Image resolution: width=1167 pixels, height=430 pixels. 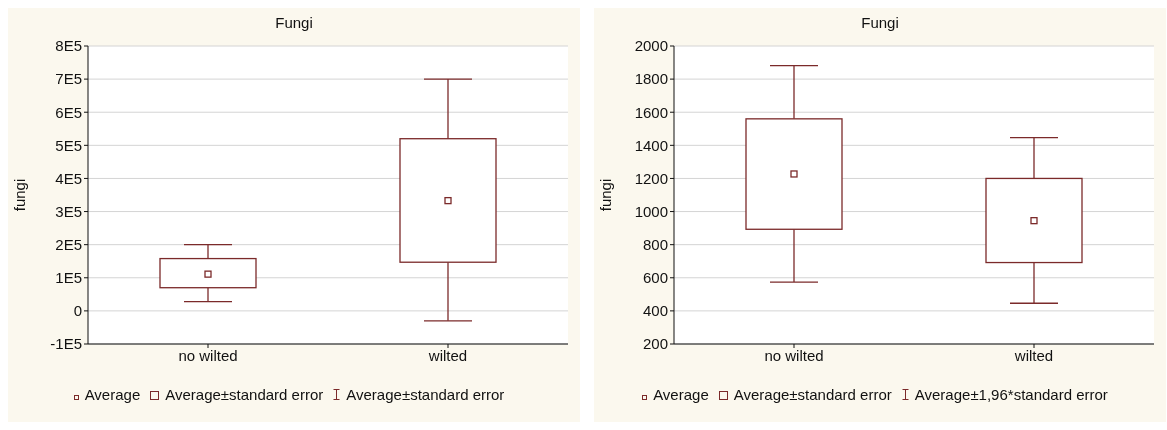 What do you see at coordinates (68, 79) in the screenshot?
I see `y-tick-label: 7E5` at bounding box center [68, 79].